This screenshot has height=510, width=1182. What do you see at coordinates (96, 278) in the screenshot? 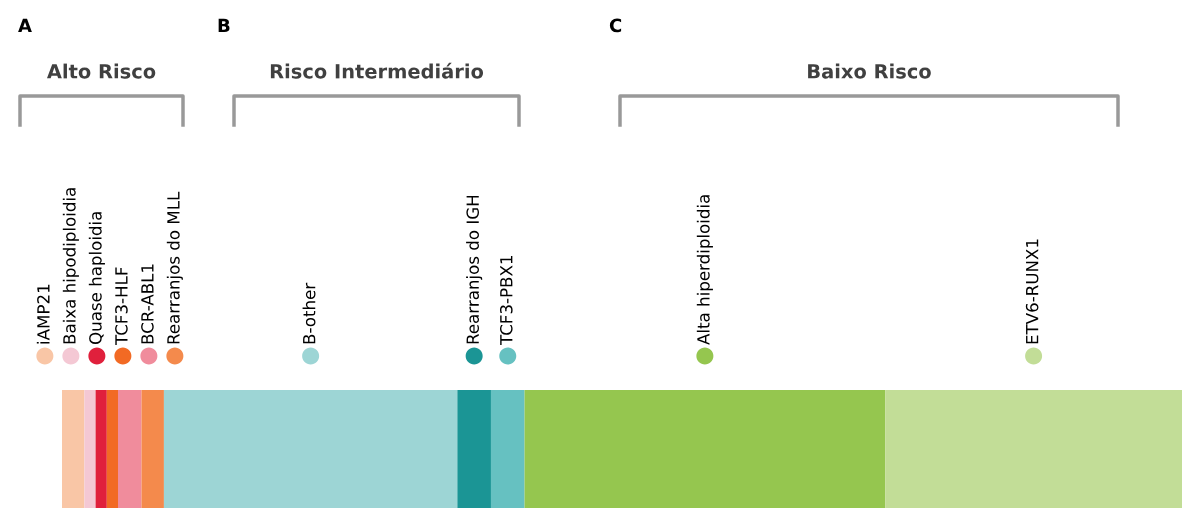
I see `text: Quase haploidia` at bounding box center [96, 278].